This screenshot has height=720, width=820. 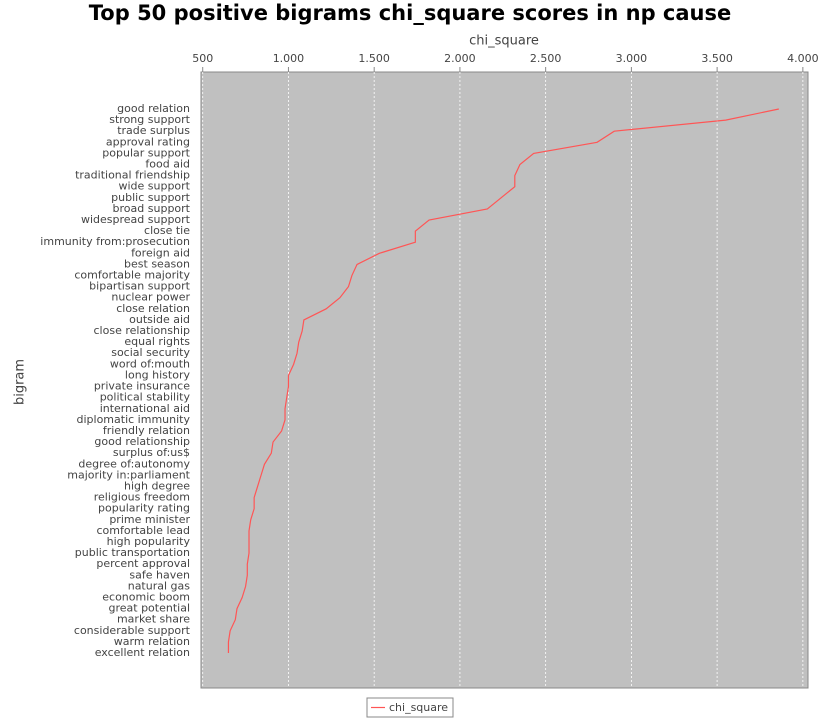 I want to click on y-tick-label: market share, so click(x=153, y=619).